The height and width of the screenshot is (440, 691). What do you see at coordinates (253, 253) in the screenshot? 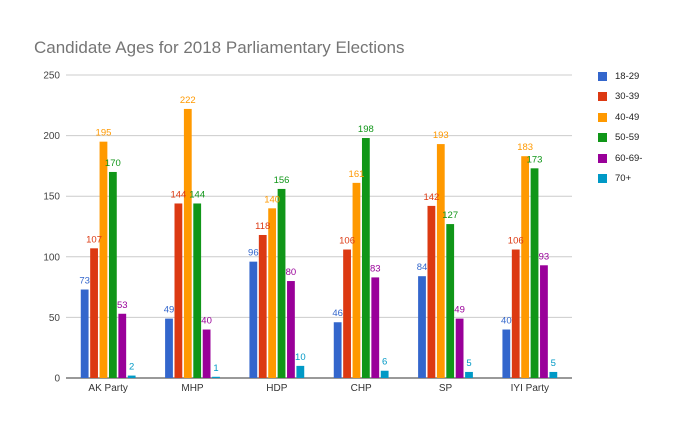
I see `data-label: 96` at bounding box center [253, 253].